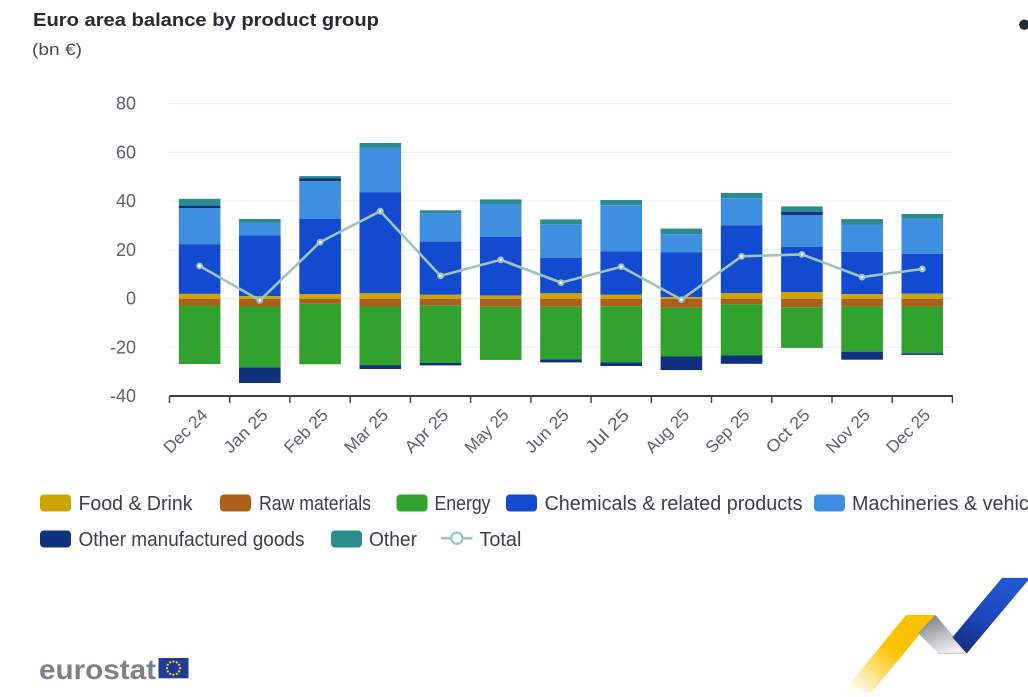 The width and height of the screenshot is (1028, 697). What do you see at coordinates (206, 19) in the screenshot?
I see `svg-text:Euro area balance by product g: Euro area balance by product group` at bounding box center [206, 19].